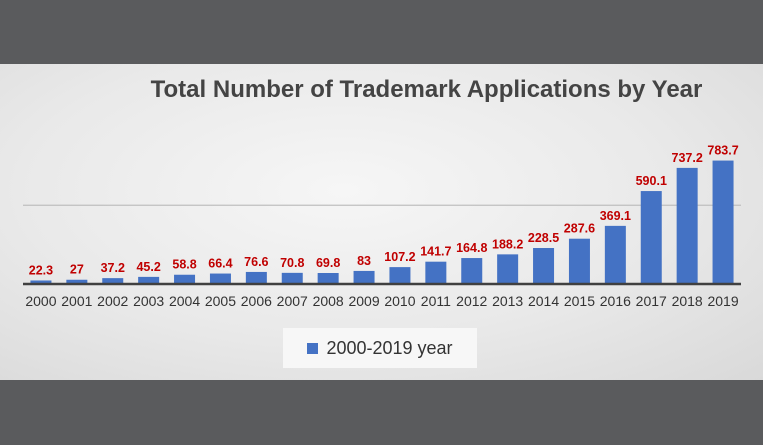  Describe the element at coordinates (436, 272) in the screenshot. I see `bar-2011` at that location.